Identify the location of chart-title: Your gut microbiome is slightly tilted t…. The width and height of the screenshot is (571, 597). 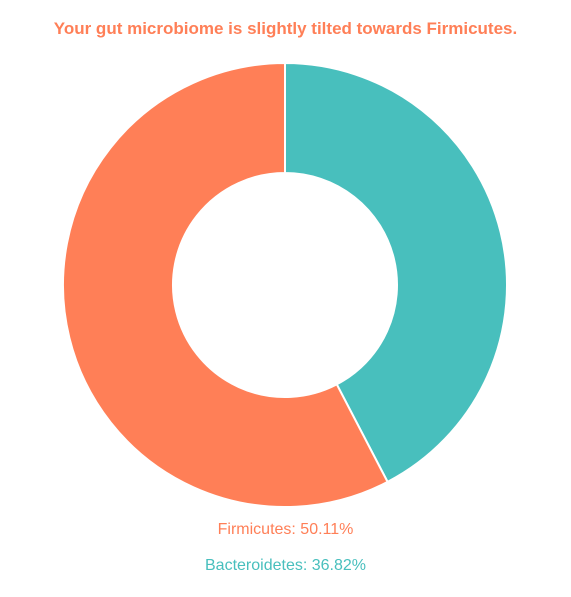
(285, 28).